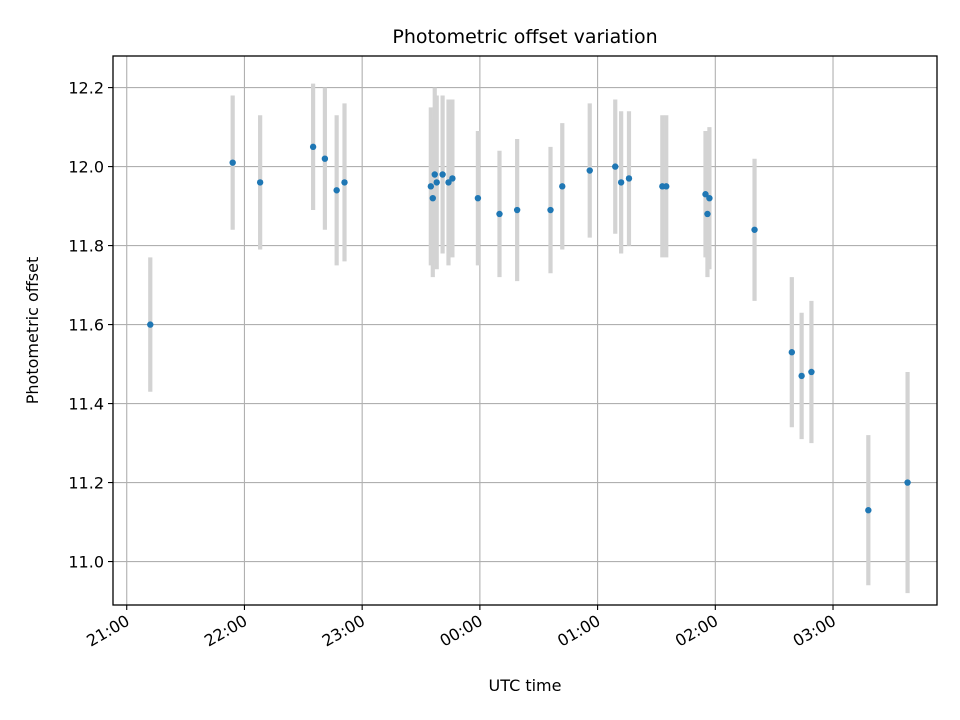  Describe the element at coordinates (86, 562) in the screenshot. I see `y-tick-label: 11.0` at that location.